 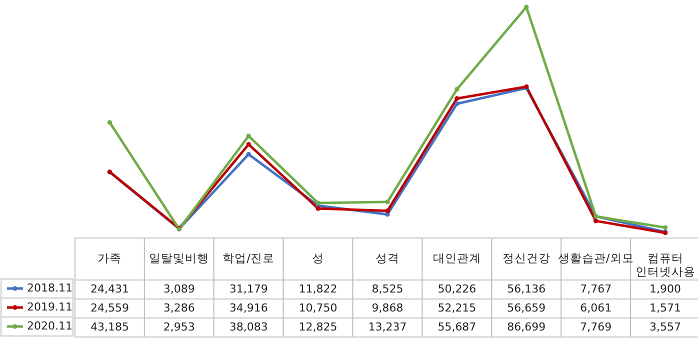 I want to click on data-label: 50,226, so click(x=457, y=289).